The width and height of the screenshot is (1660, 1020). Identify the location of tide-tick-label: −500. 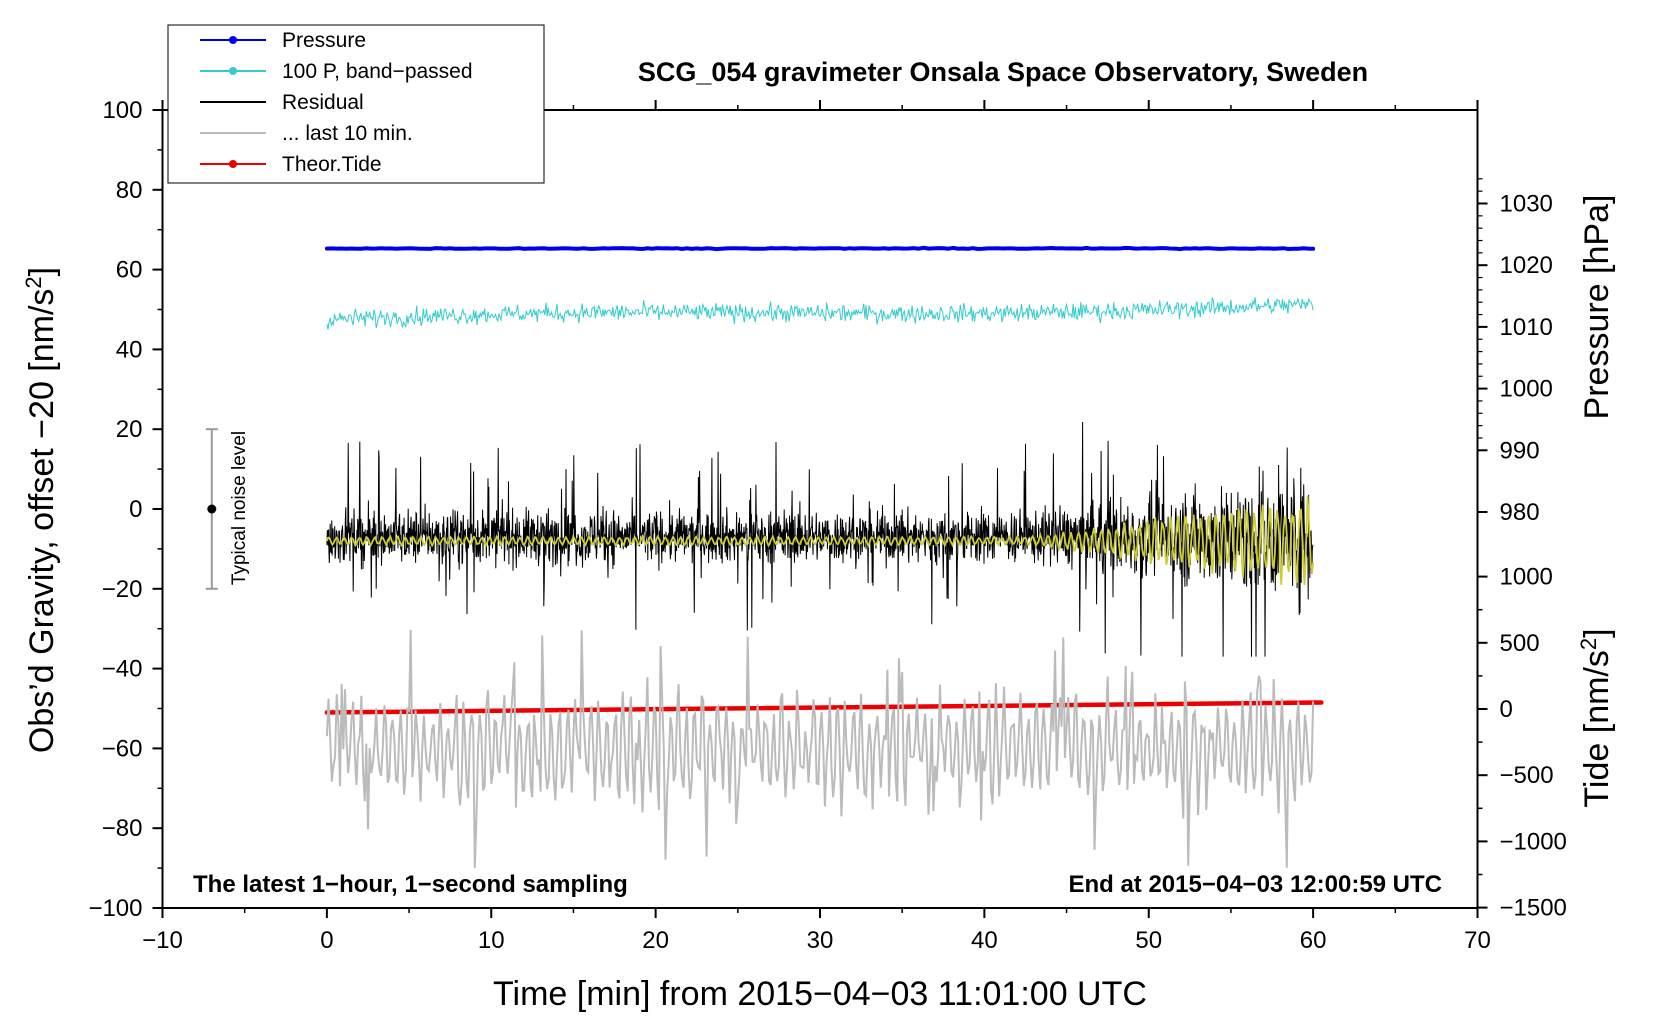
(1527, 775).